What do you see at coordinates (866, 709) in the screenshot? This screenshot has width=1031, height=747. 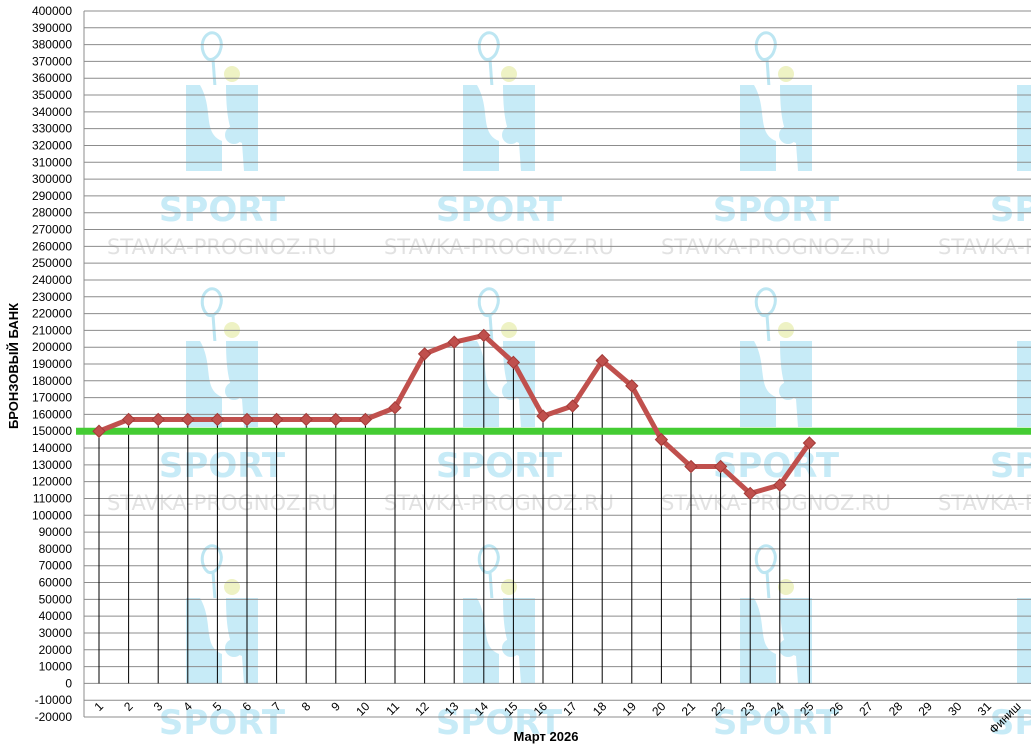 I see `x-tick-label: 27` at bounding box center [866, 709].